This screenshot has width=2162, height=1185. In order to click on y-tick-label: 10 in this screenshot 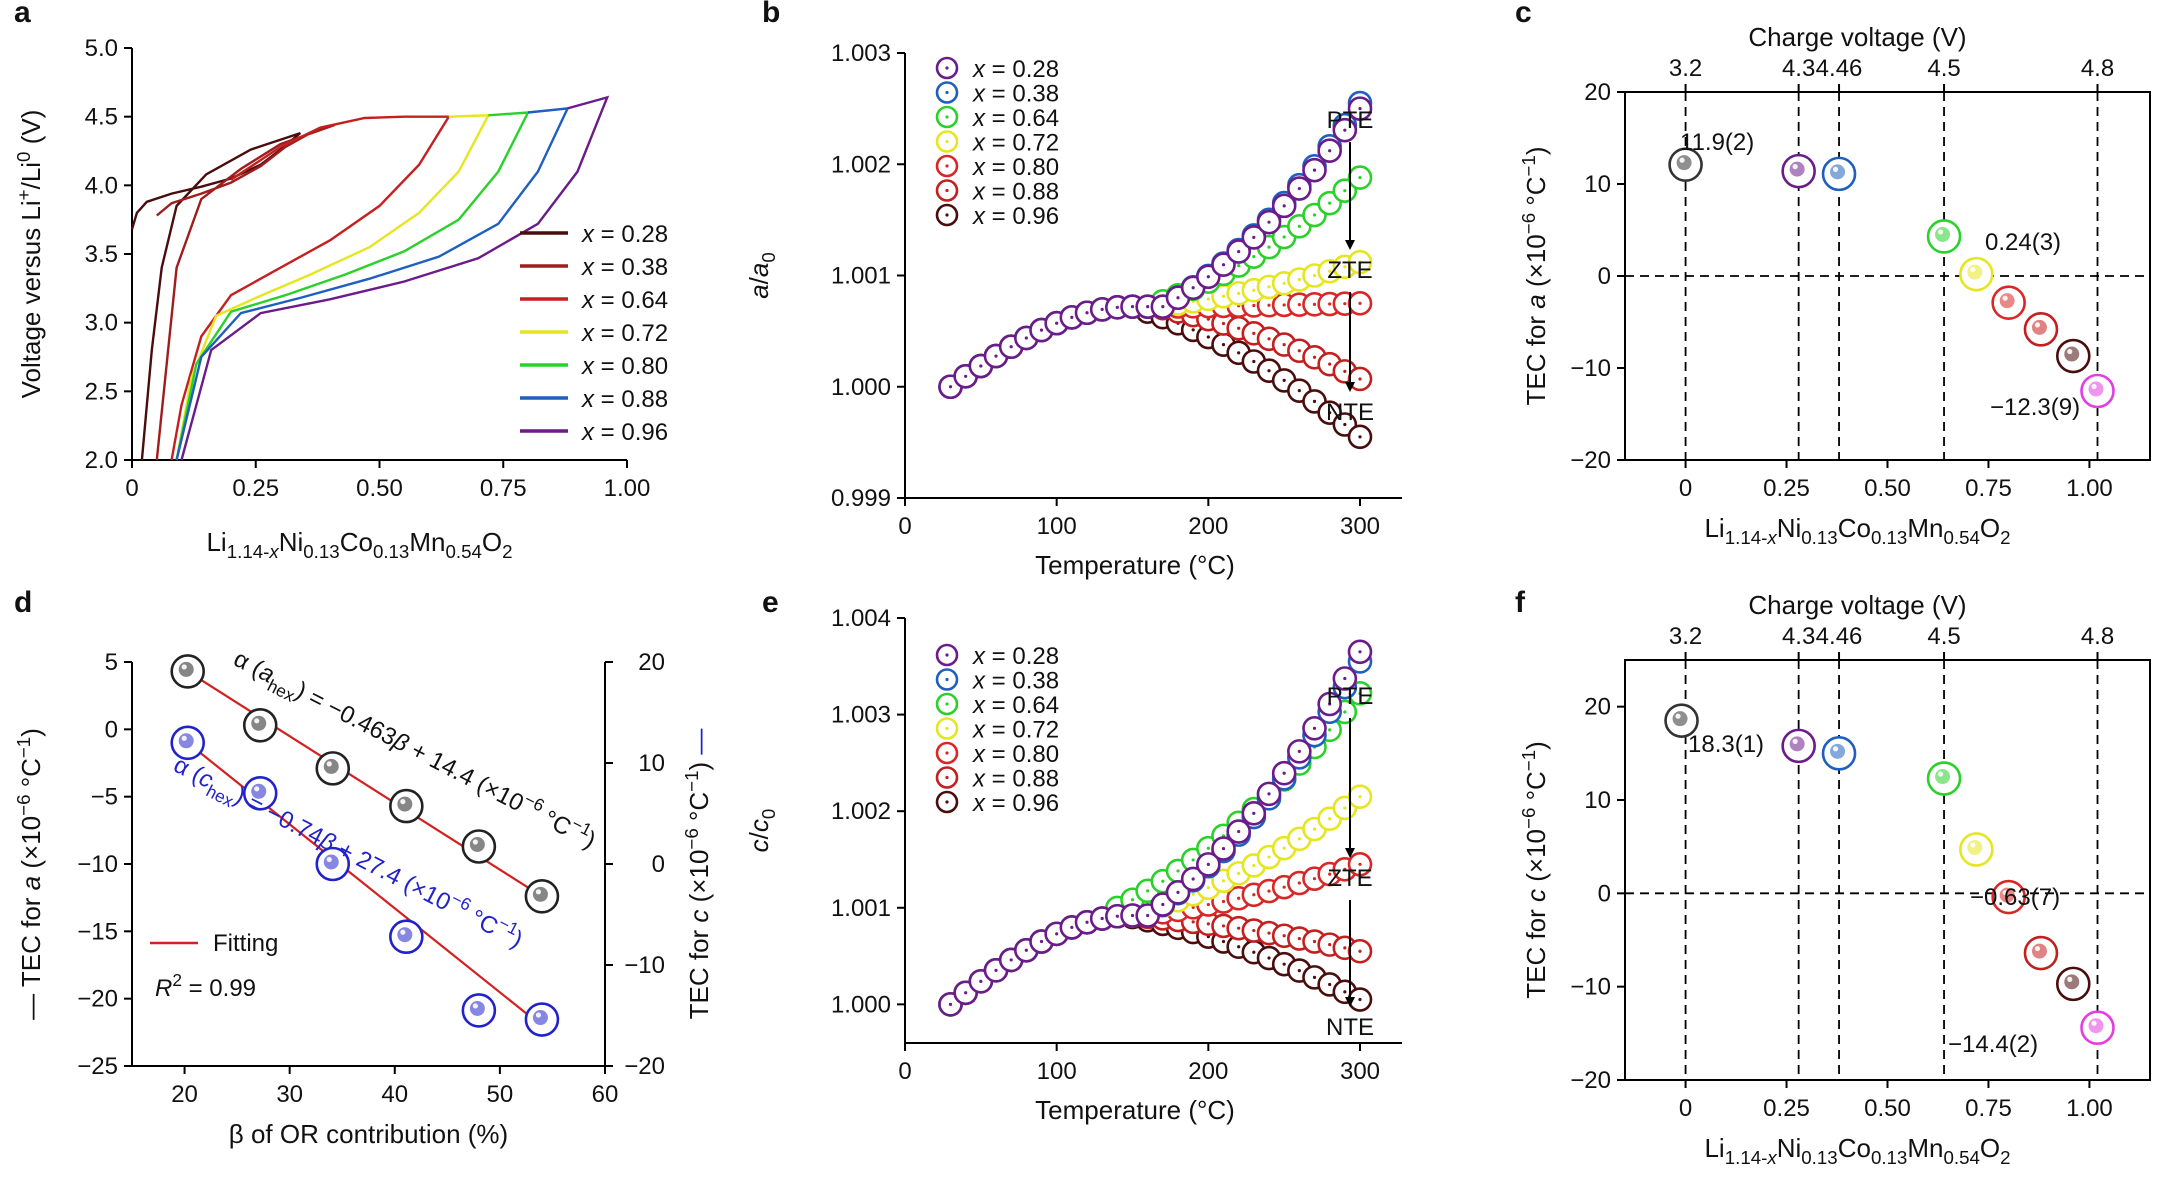, I will do `click(1597, 800)`.